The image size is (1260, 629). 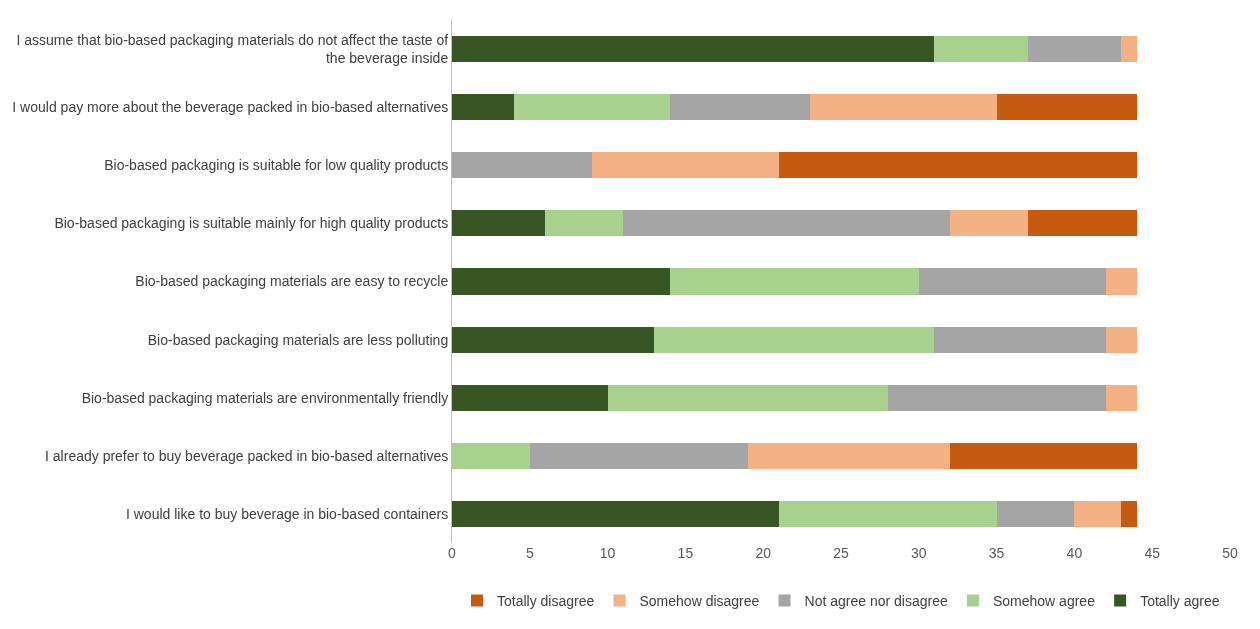 What do you see at coordinates (841, 553) in the screenshot?
I see `x-tick-label: 25` at bounding box center [841, 553].